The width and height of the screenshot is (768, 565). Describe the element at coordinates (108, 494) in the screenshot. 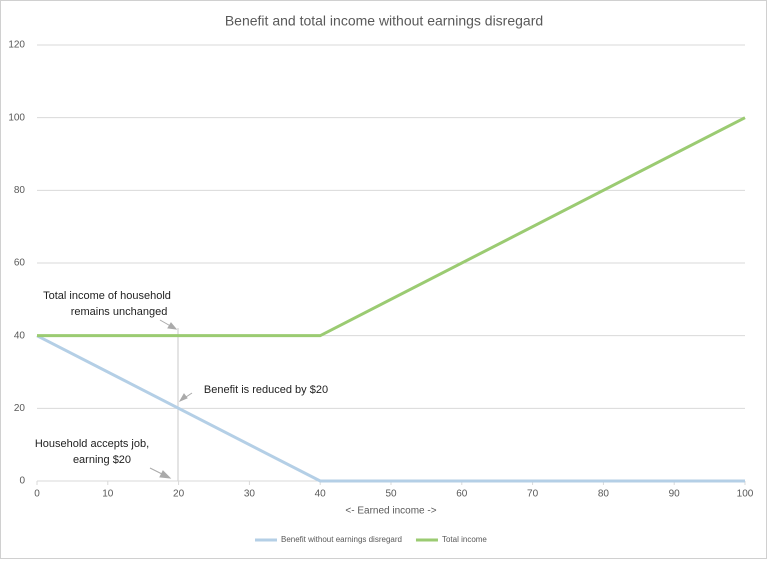

I see `x-tick-label: 10` at that location.